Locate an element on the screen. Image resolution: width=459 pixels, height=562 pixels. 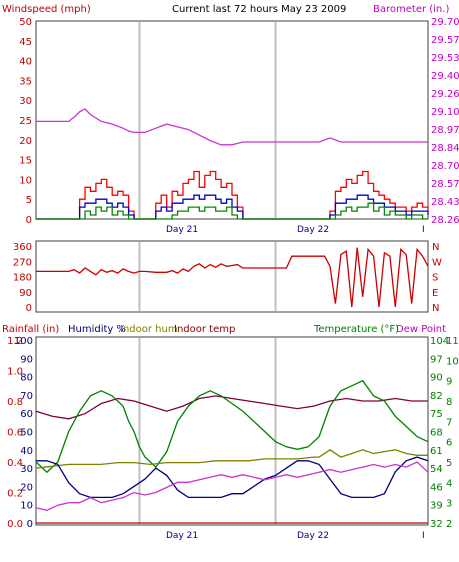
wind-day-gridlines is located at coordinates (207, 120).